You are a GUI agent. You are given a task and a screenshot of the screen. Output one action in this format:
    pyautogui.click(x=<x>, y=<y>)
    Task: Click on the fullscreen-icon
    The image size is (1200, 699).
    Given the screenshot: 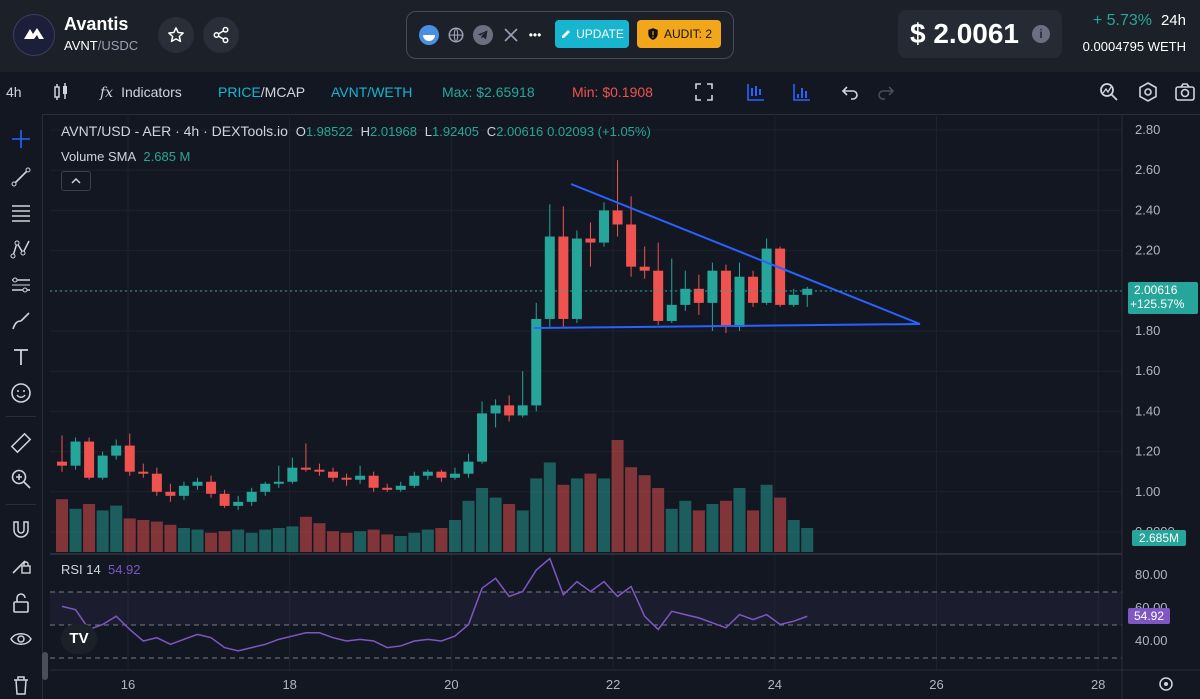 What is the action you would take?
    pyautogui.click(x=704, y=93)
    